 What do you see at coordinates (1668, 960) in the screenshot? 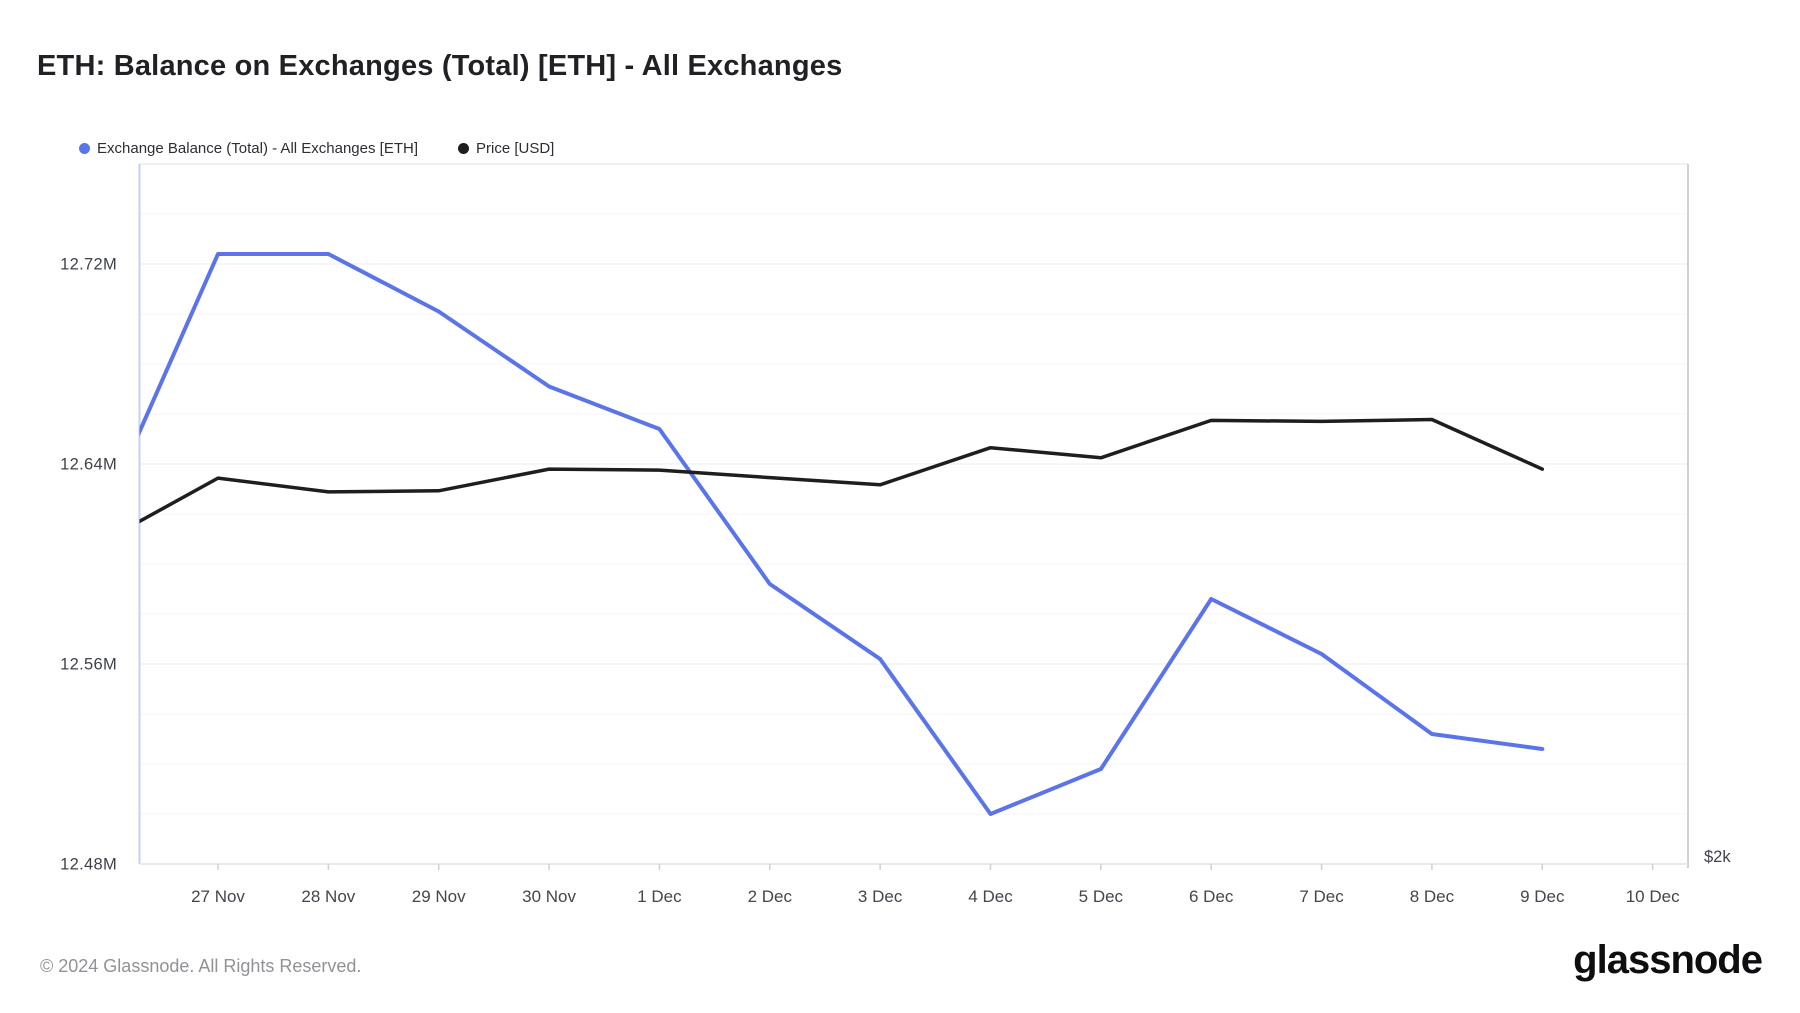
I see `glassnode-logo: glassnode` at bounding box center [1668, 960].